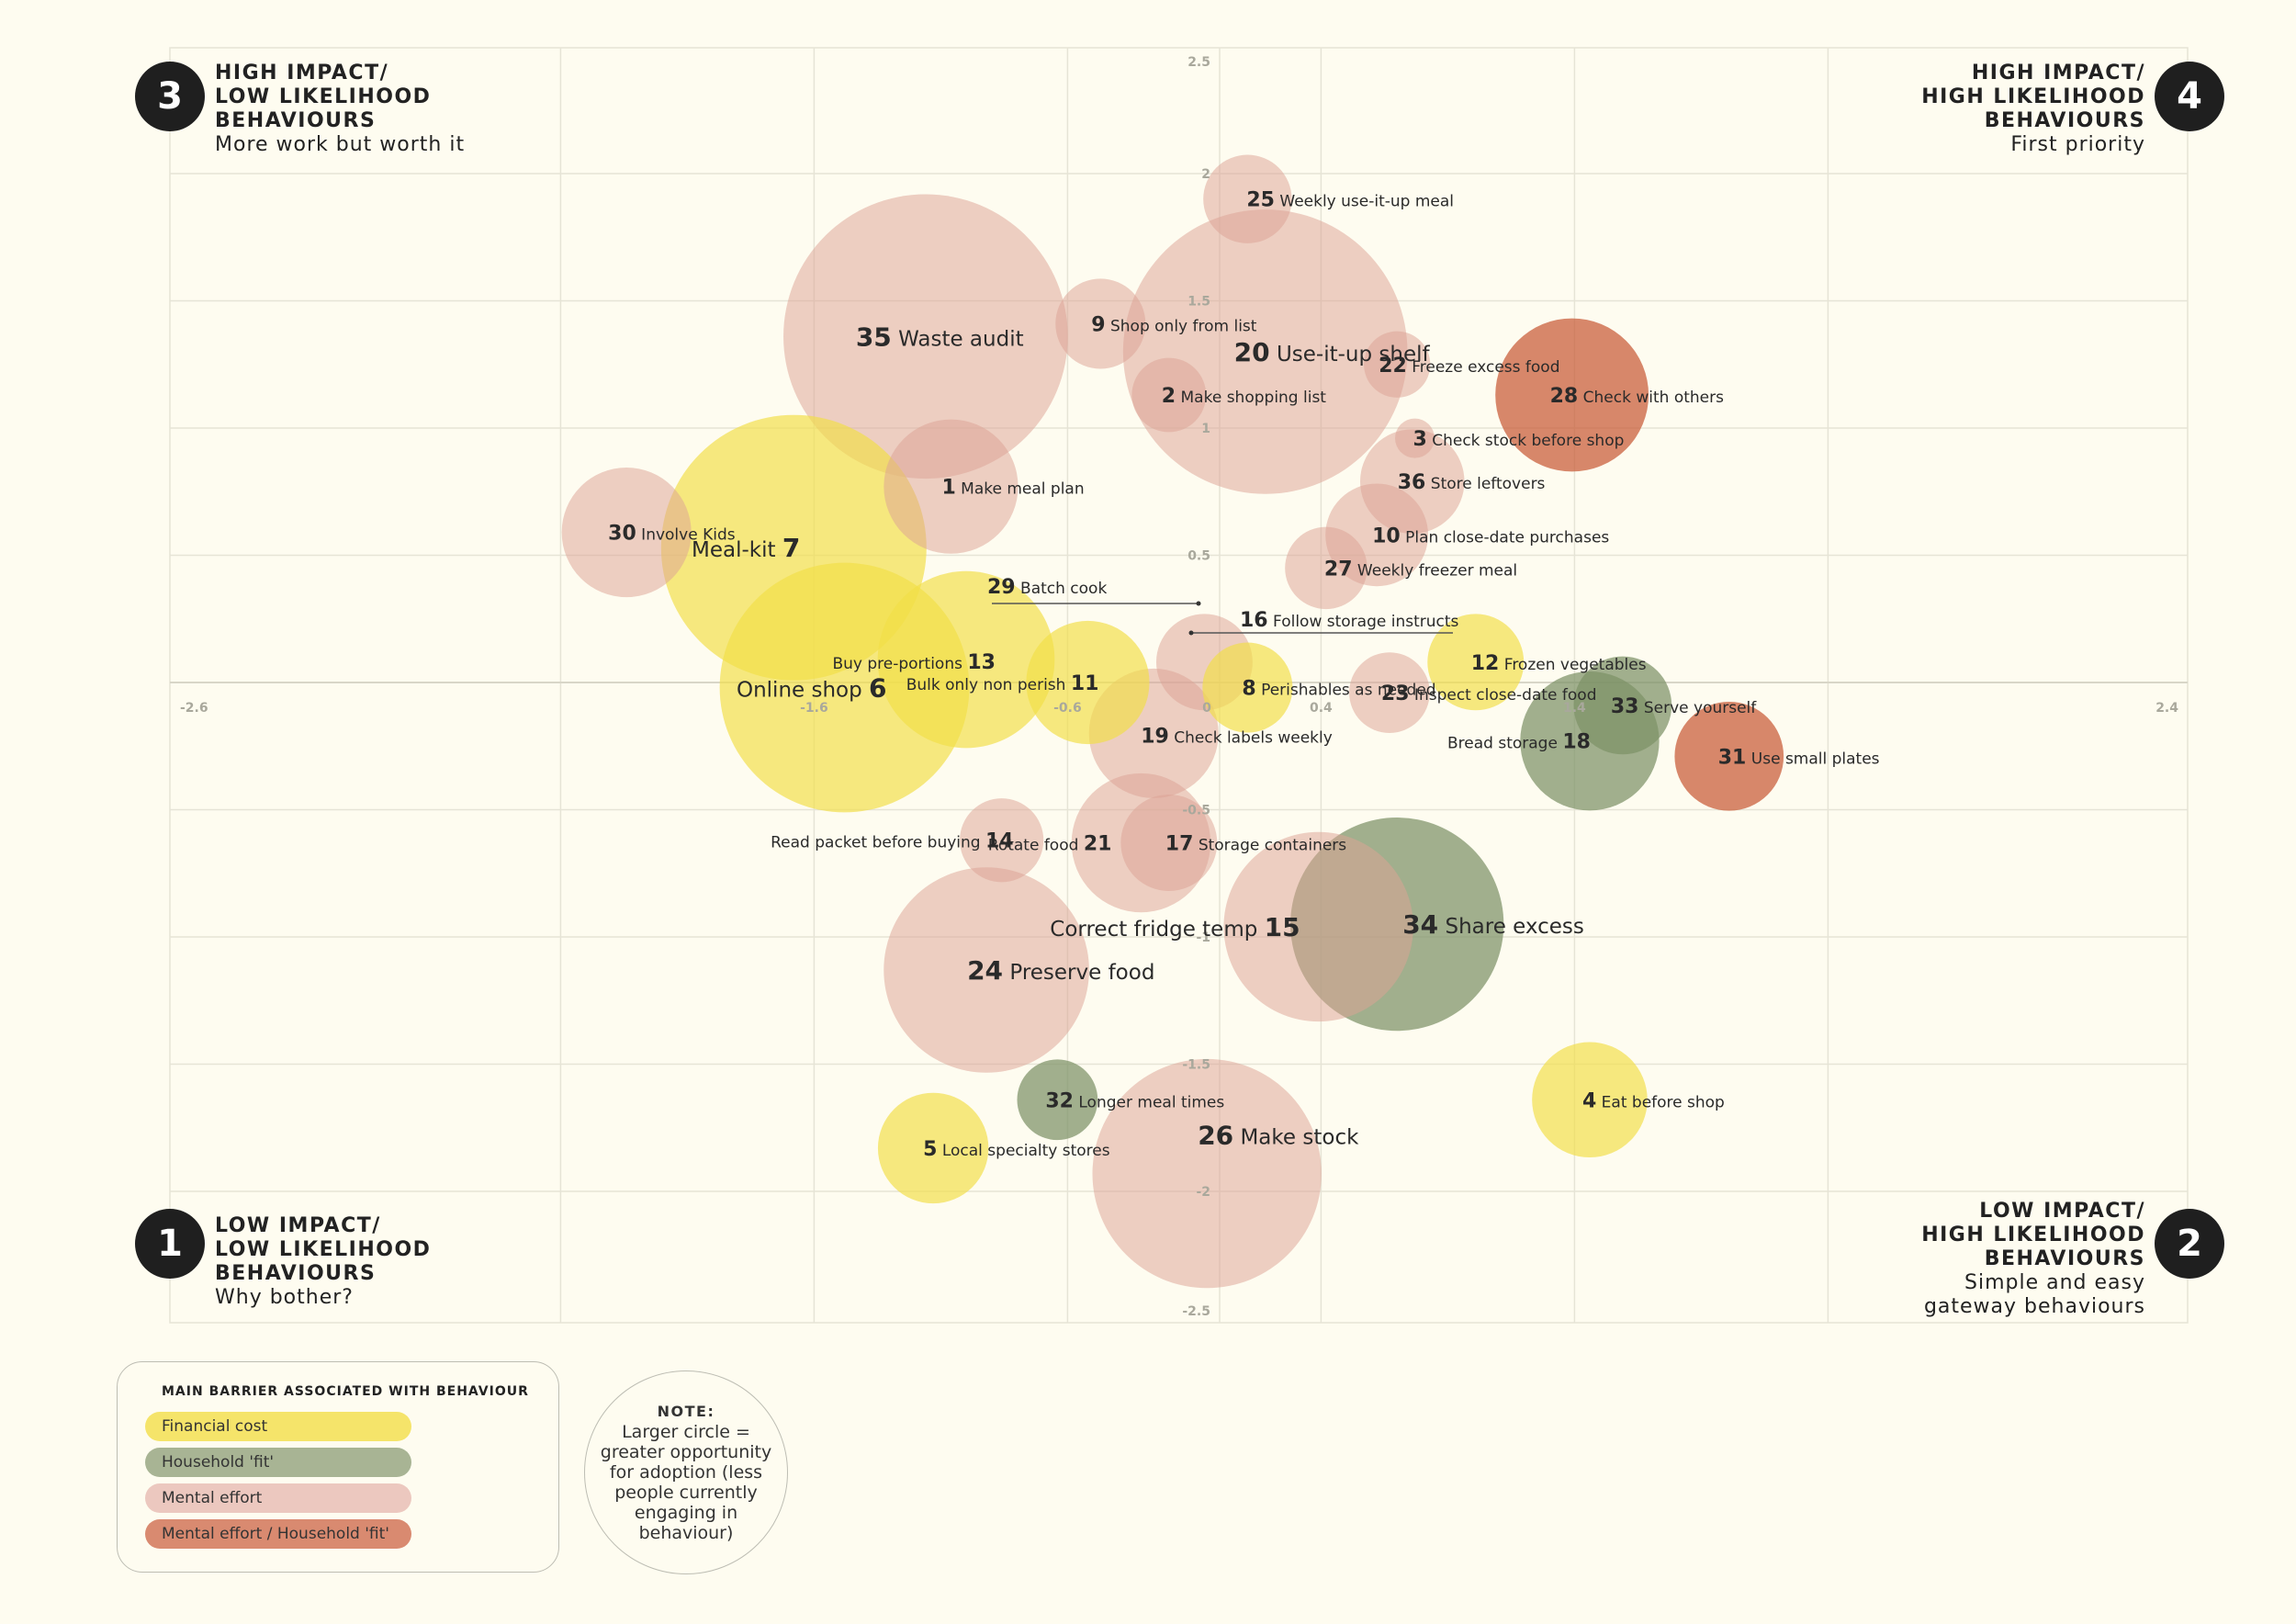  What do you see at coordinates (746, 548) in the screenshot?
I see `bubble-label-7: Meal-kit 7` at bounding box center [746, 548].